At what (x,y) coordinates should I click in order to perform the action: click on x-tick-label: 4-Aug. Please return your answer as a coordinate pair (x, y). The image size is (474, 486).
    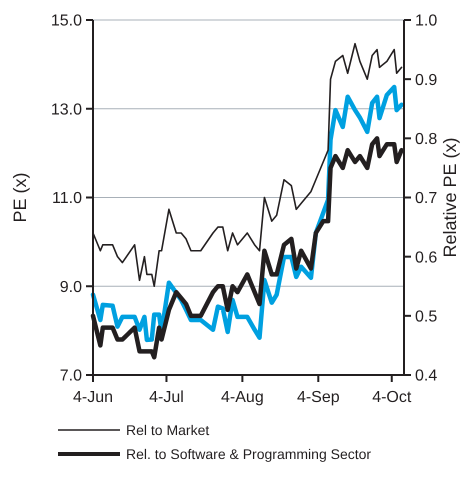
    Looking at the image, I should click on (242, 397).